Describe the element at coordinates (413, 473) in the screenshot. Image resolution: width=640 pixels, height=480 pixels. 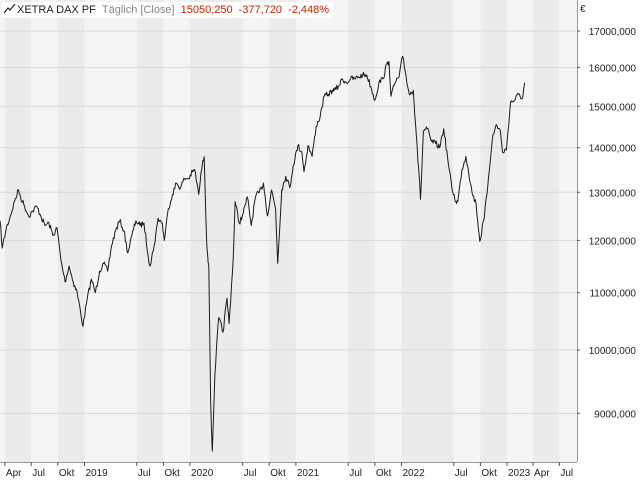
I see `x-tick-label: 2022` at that location.